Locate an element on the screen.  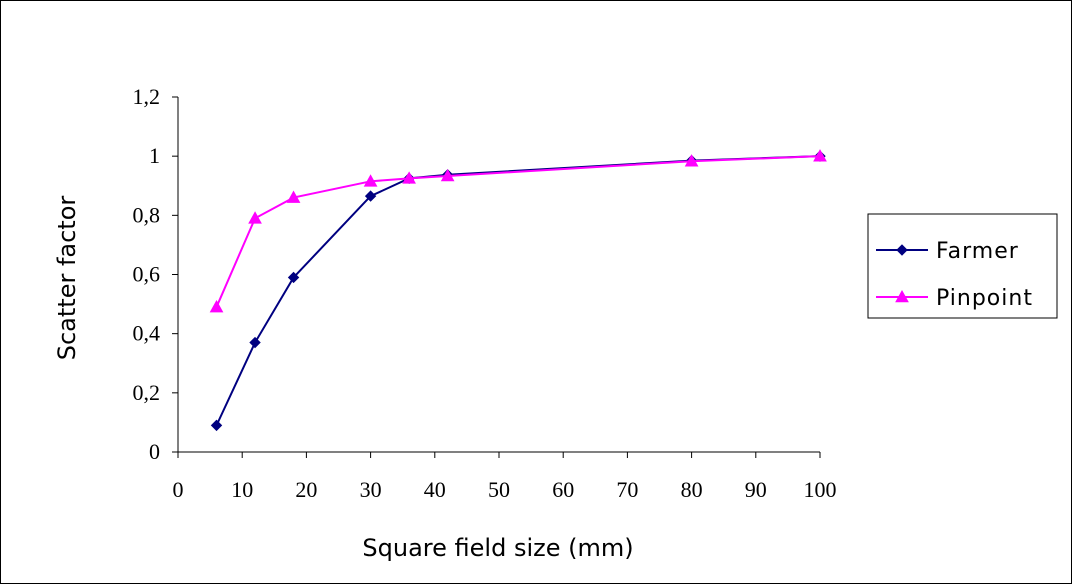
y-tick-label: 1 is located at coordinates (154, 155).